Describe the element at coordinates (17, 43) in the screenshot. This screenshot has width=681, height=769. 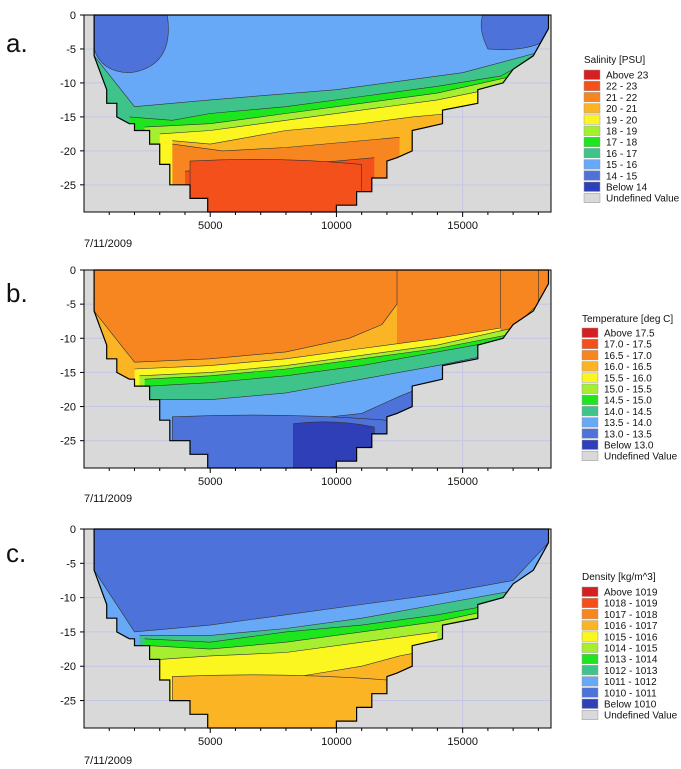
I see `panel-label: a.` at that location.